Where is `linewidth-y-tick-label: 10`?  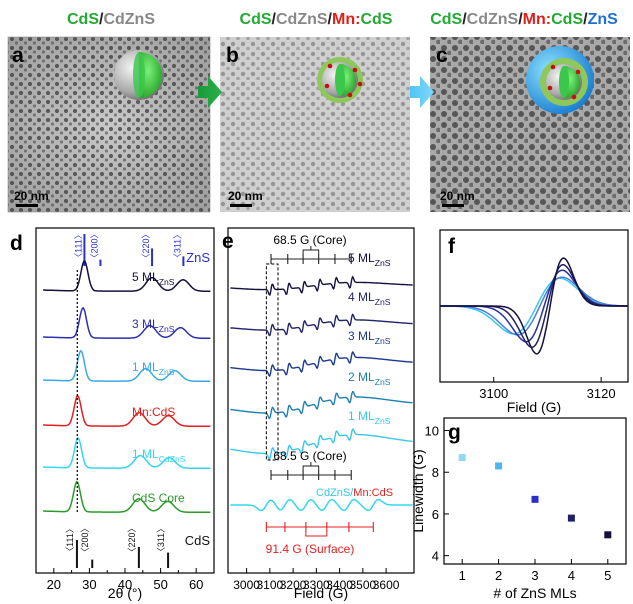
linewidth-y-tick-label: 10 is located at coordinates (432, 431).